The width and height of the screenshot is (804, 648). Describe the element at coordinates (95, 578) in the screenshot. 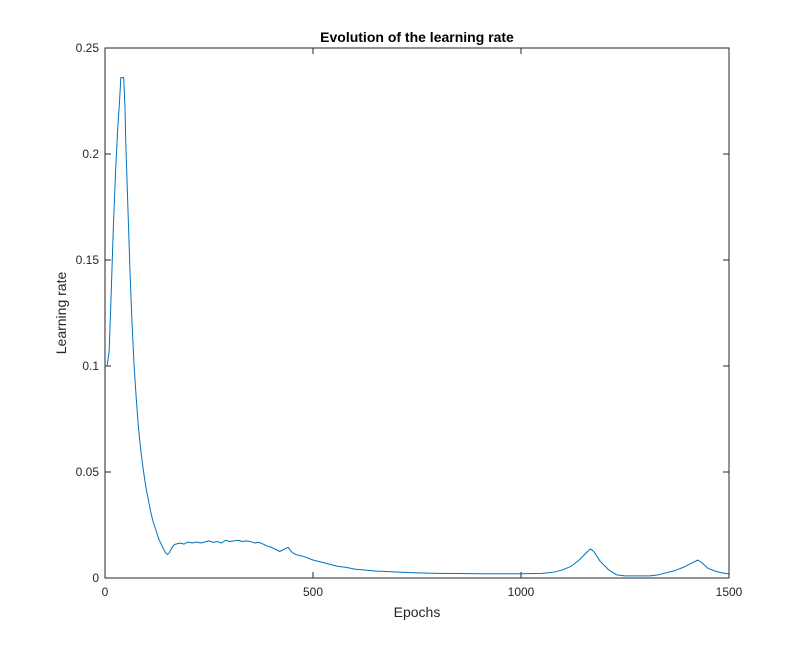

I see `y-tick-label: 0` at that location.